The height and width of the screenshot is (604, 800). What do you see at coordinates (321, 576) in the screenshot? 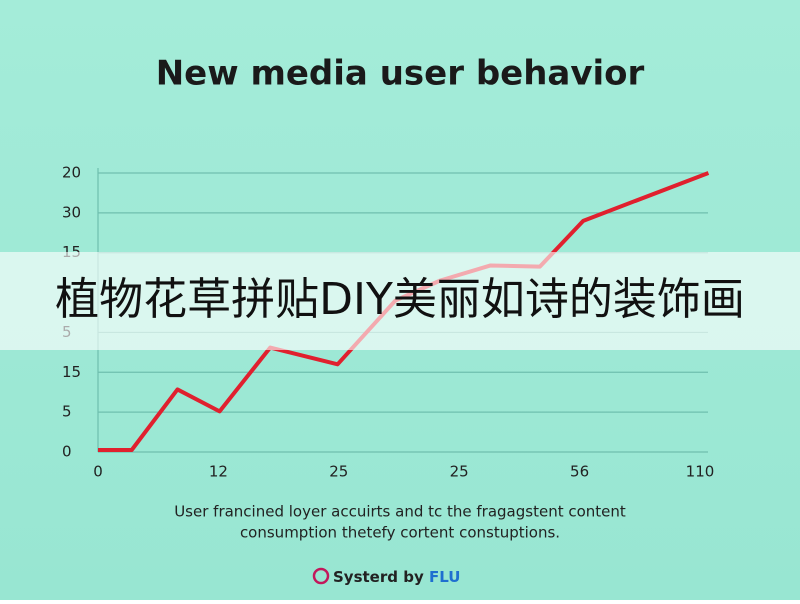
I see `brand-icon` at bounding box center [321, 576].